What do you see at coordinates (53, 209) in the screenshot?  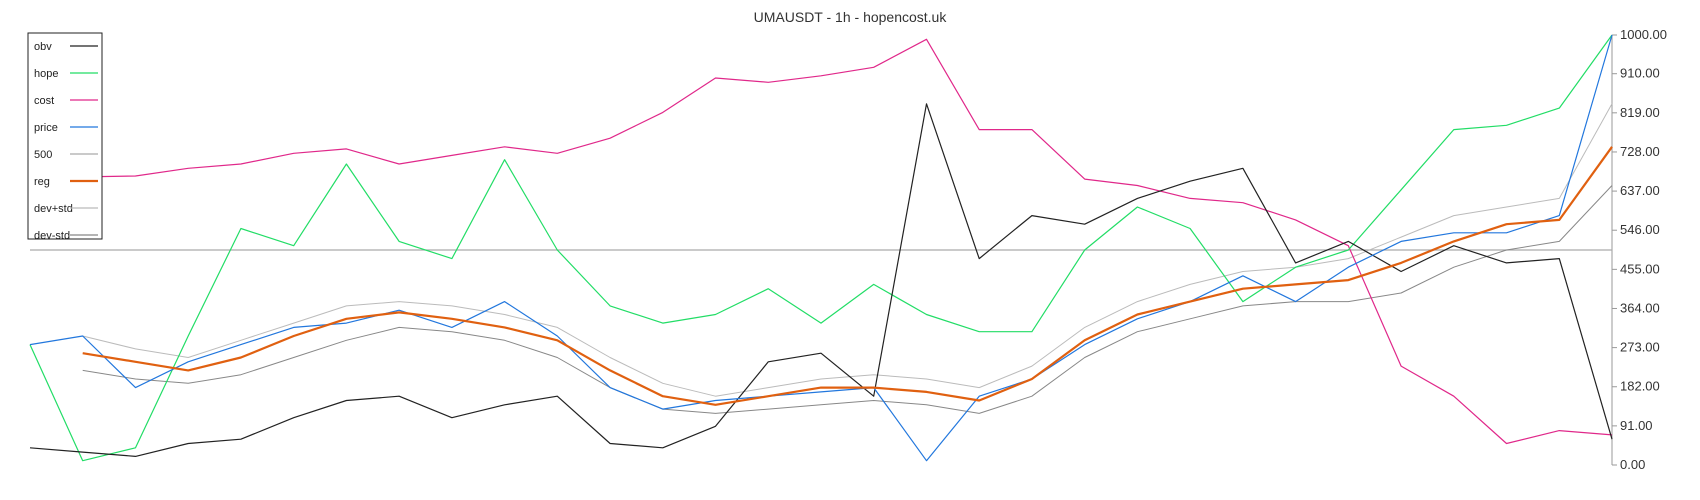 I see `legend-label: dev+std` at bounding box center [53, 209].